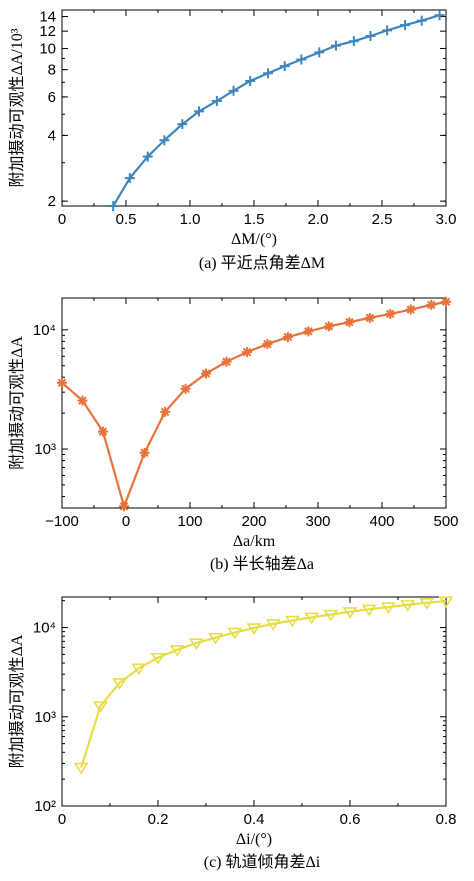  Describe the element at coordinates (47, 17) in the screenshot. I see `y-tick-label: 14` at that location.